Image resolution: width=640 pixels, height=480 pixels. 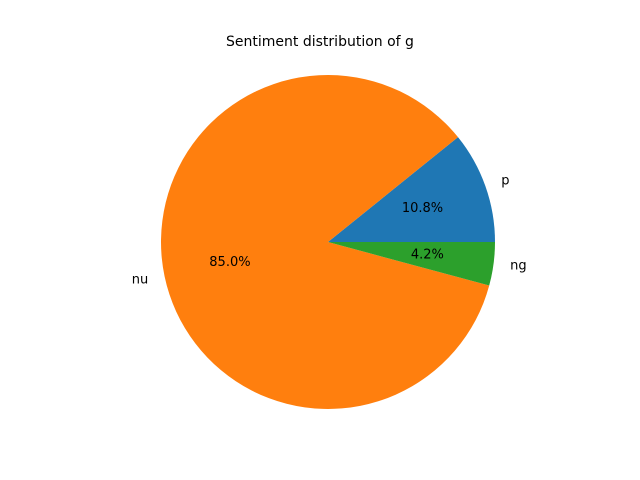 I want to click on chart-title: Sentiment distribution of g, so click(x=320, y=42).